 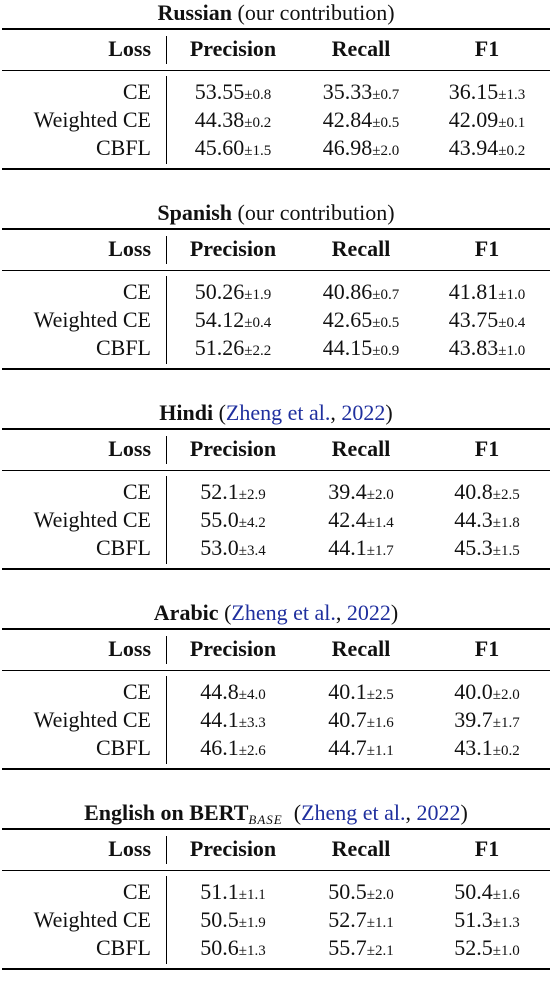 I want to click on f1-std: ±1.5, so click(x=506, y=551).